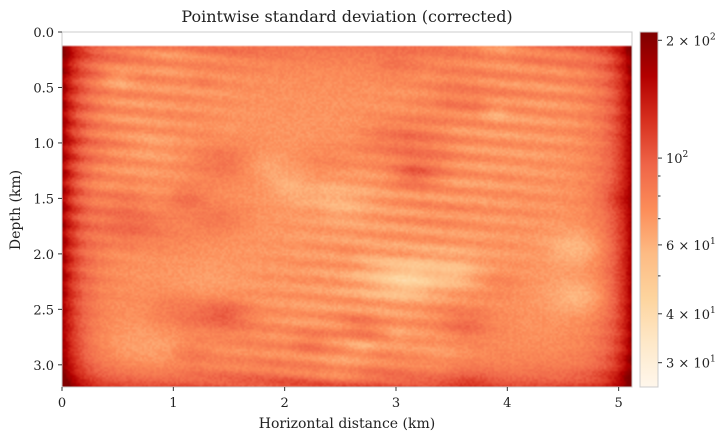 This screenshot has width=724, height=444. What do you see at coordinates (677, 158) in the screenshot?
I see `colorbar-tick-label: 102` at bounding box center [677, 158].